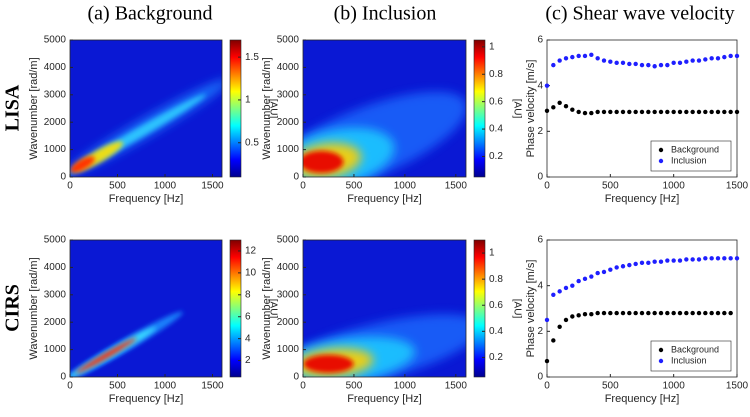 Image resolution: width=750 pixels, height=417 pixels. I want to click on colorbar-tick-label: 0.6, so click(496, 305).